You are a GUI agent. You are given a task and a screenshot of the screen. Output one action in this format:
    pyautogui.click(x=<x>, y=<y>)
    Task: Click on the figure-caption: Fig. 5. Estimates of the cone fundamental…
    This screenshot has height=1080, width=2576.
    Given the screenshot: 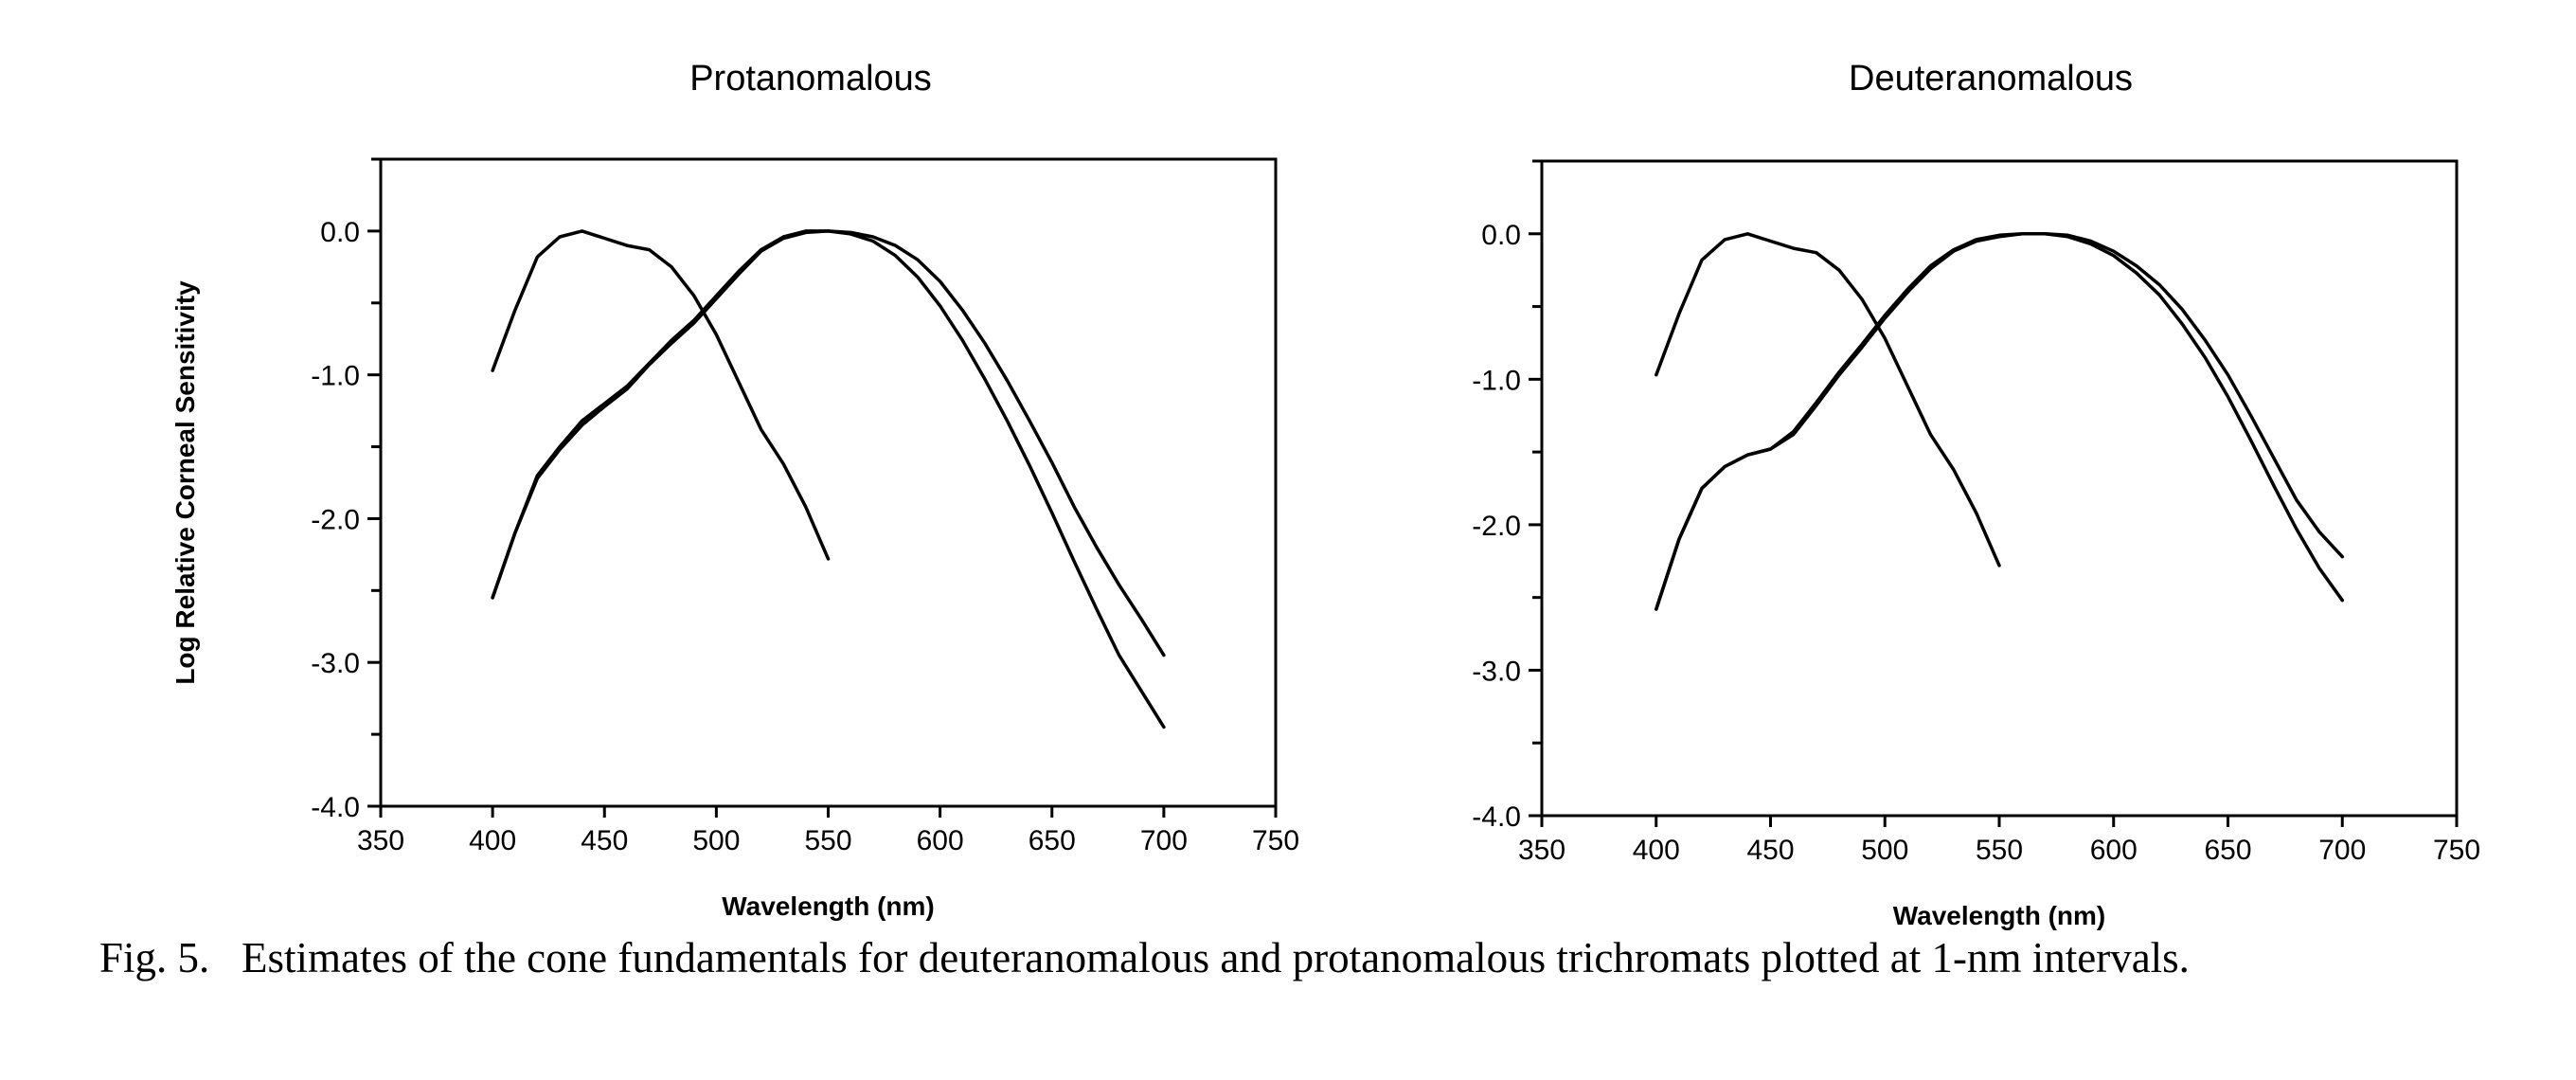 What is the action you would take?
    pyautogui.click(x=1330, y=957)
    